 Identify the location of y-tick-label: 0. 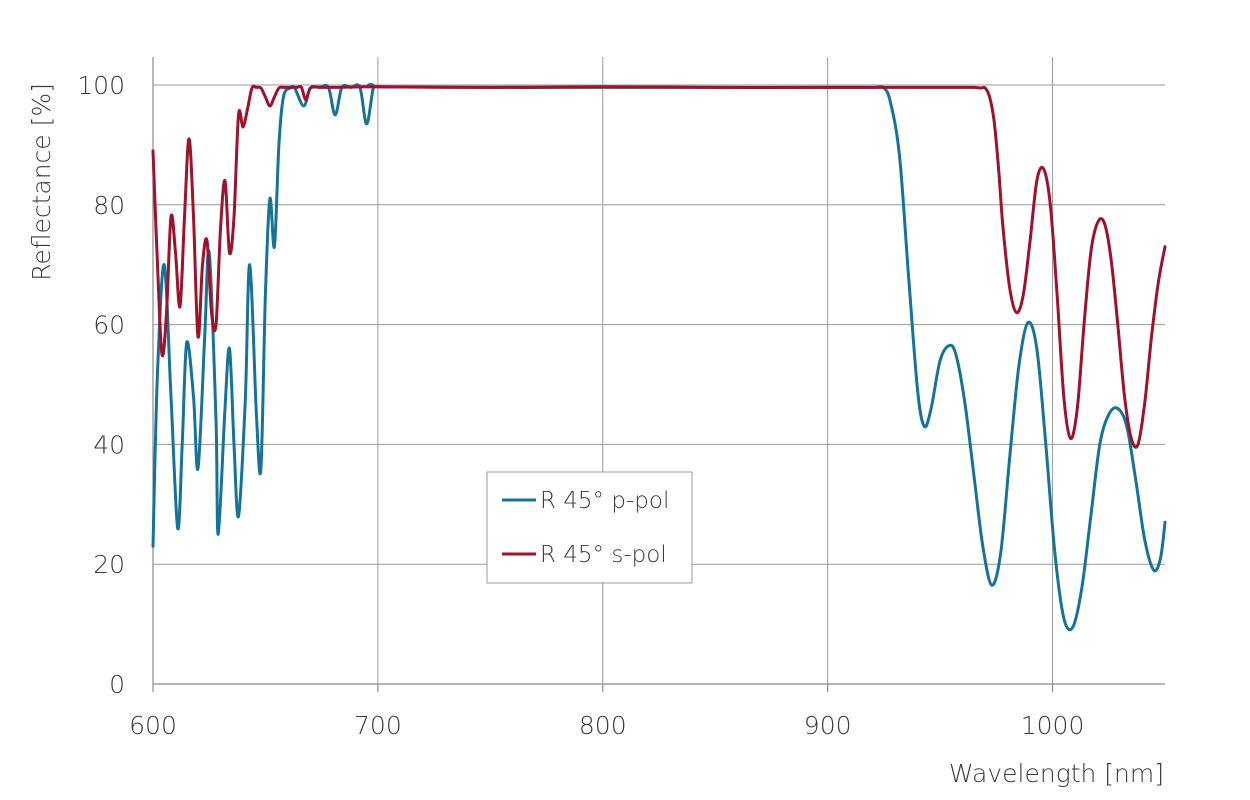
(117, 684).